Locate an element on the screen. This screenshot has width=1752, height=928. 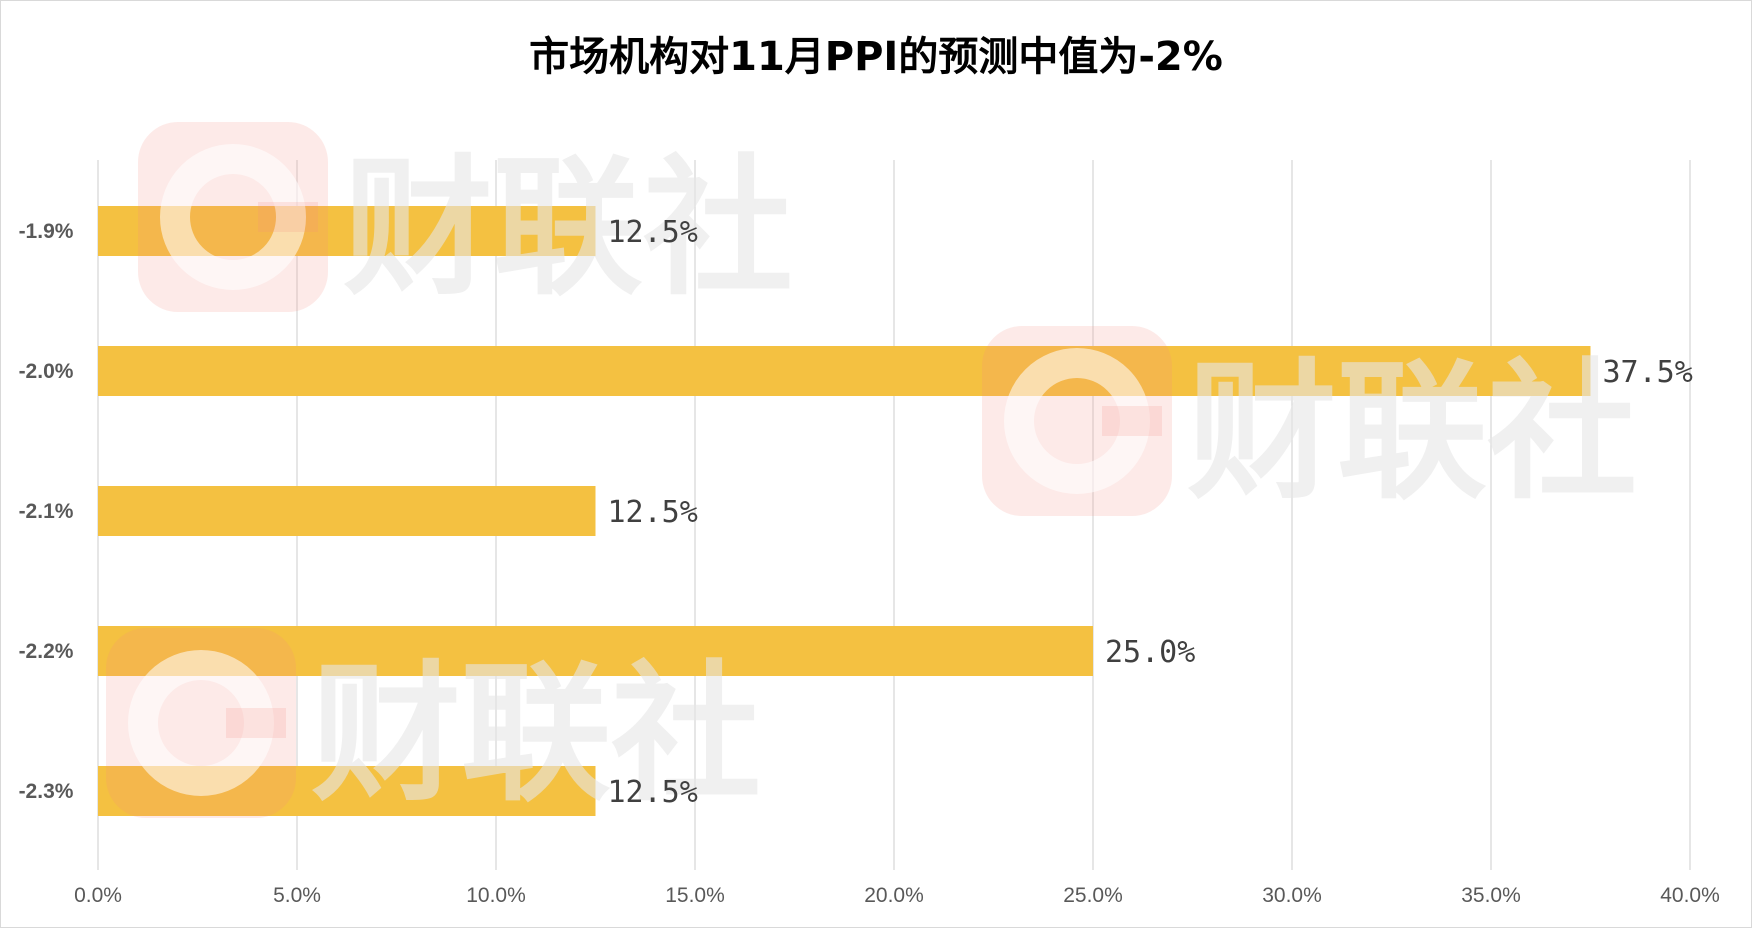
y-tick-label: -2.2% is located at coordinates (46, 651).